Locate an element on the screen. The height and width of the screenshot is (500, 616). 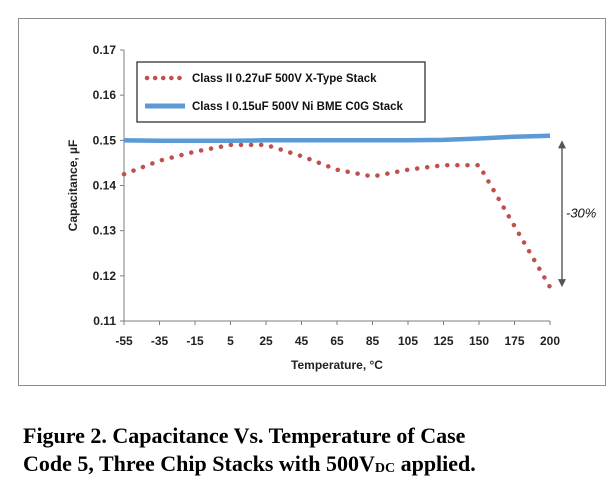
legend-label: Class I 0.15uF 500V Ni BME C0G Stack is located at coordinates (298, 107).